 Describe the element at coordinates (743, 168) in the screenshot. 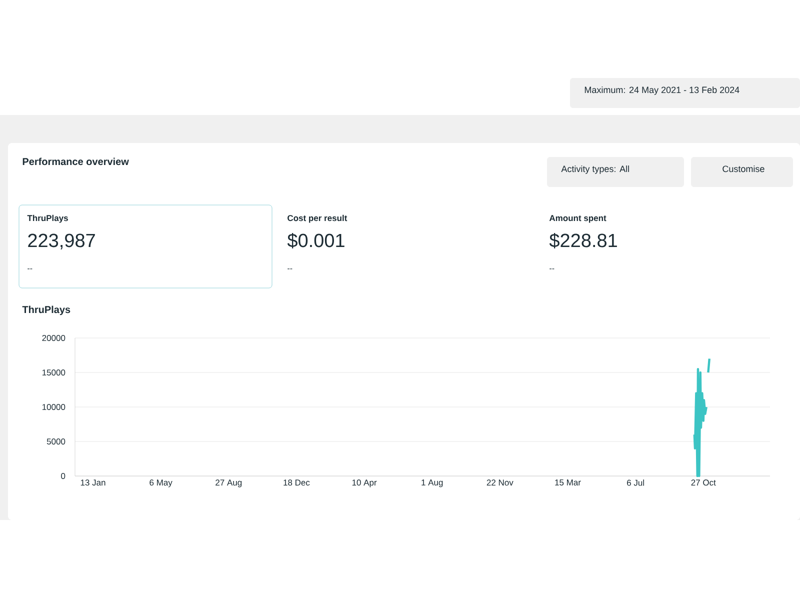

I see `text: Customise` at that location.